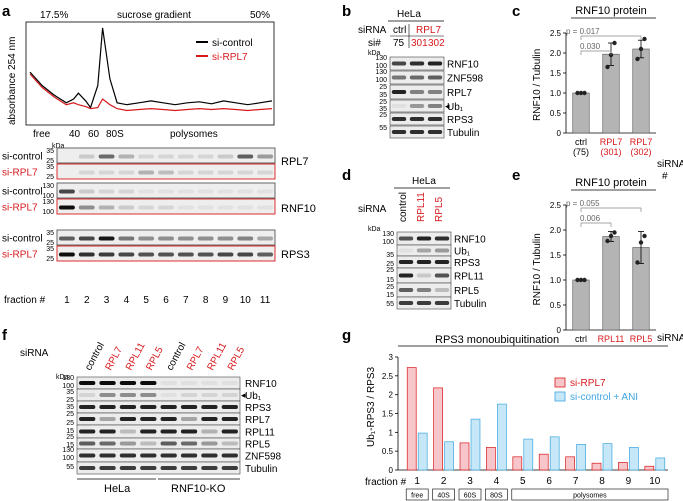 The height and width of the screenshot is (501, 683). What do you see at coordinates (417, 481) in the screenshot?
I see `chart-g-category-label: 1` at bounding box center [417, 481].